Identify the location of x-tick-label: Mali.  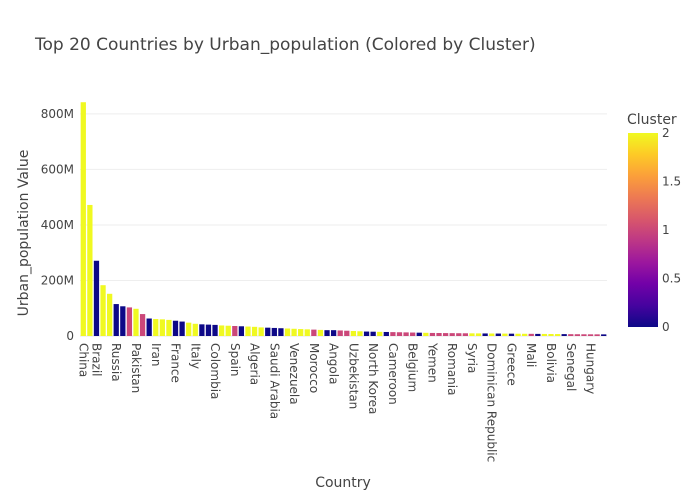
(531, 355).